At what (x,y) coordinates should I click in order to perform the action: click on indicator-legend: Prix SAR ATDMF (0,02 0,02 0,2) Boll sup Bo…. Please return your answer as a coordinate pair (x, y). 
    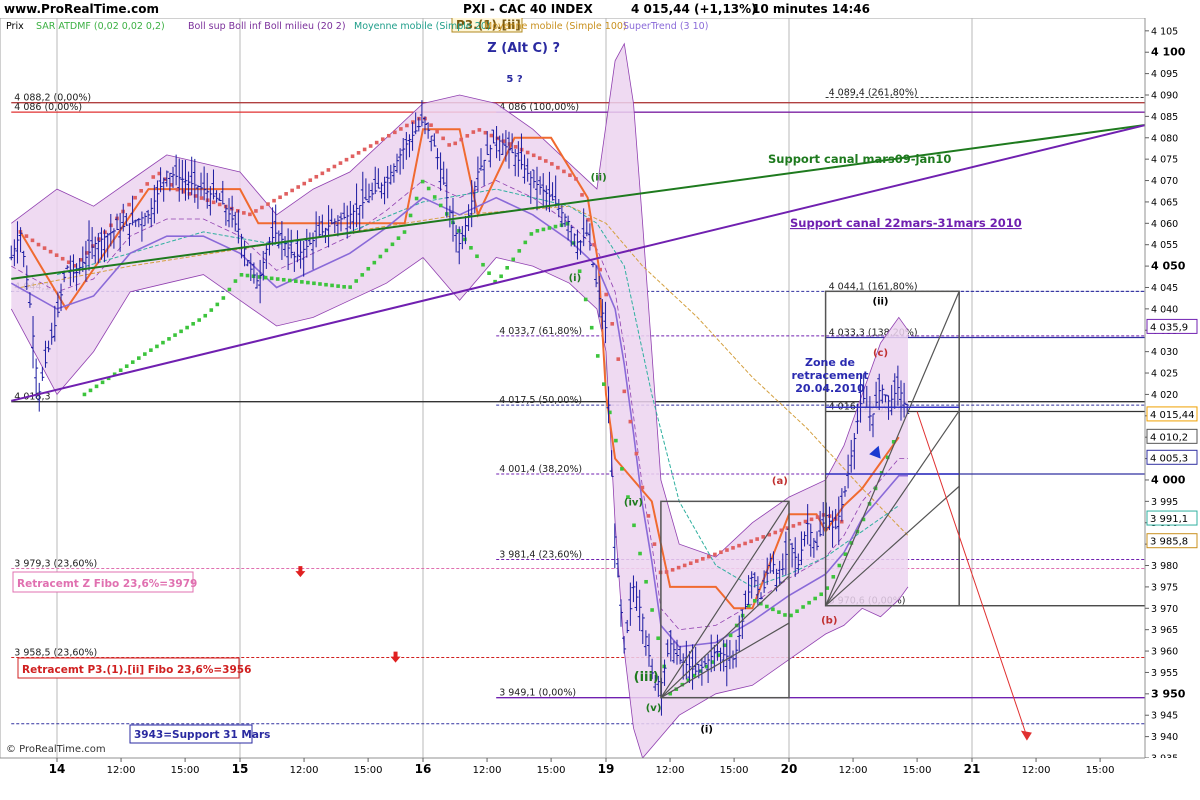
    Looking at the image, I should click on (357, 26).